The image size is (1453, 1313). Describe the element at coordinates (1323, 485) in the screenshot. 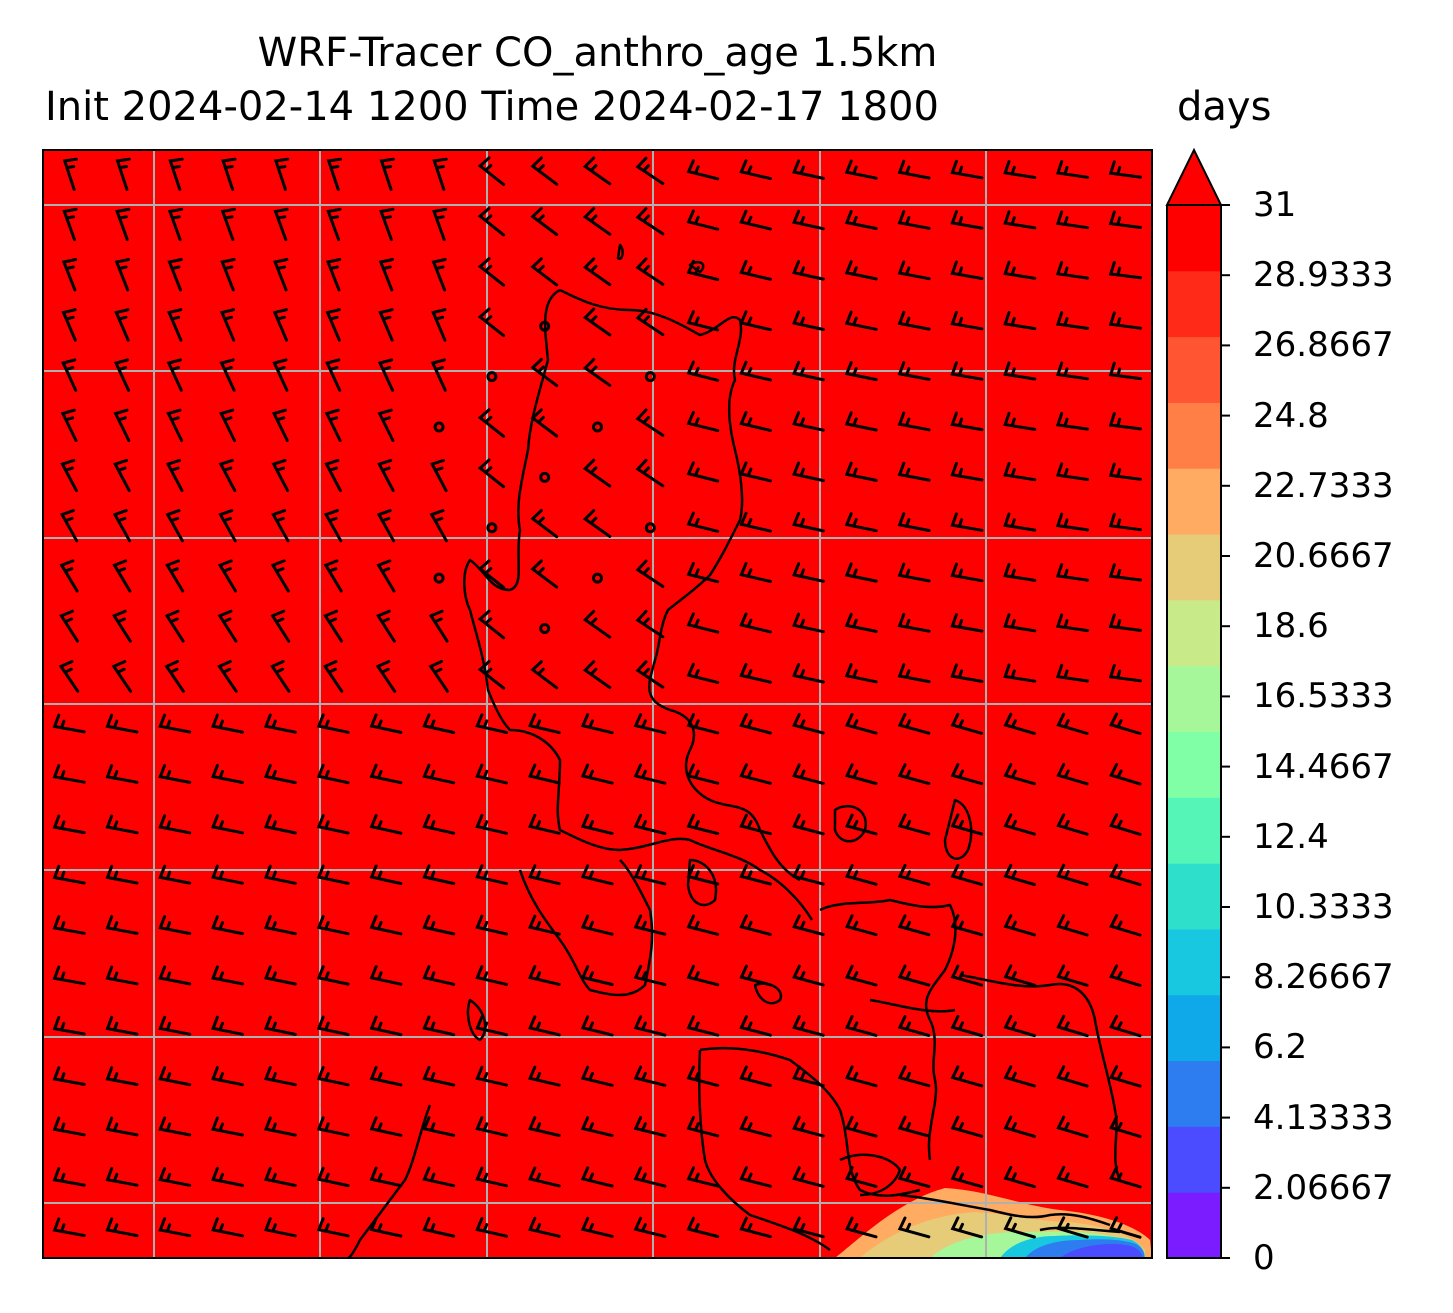

I see `colorbar-tick-label: 22.7333` at that location.